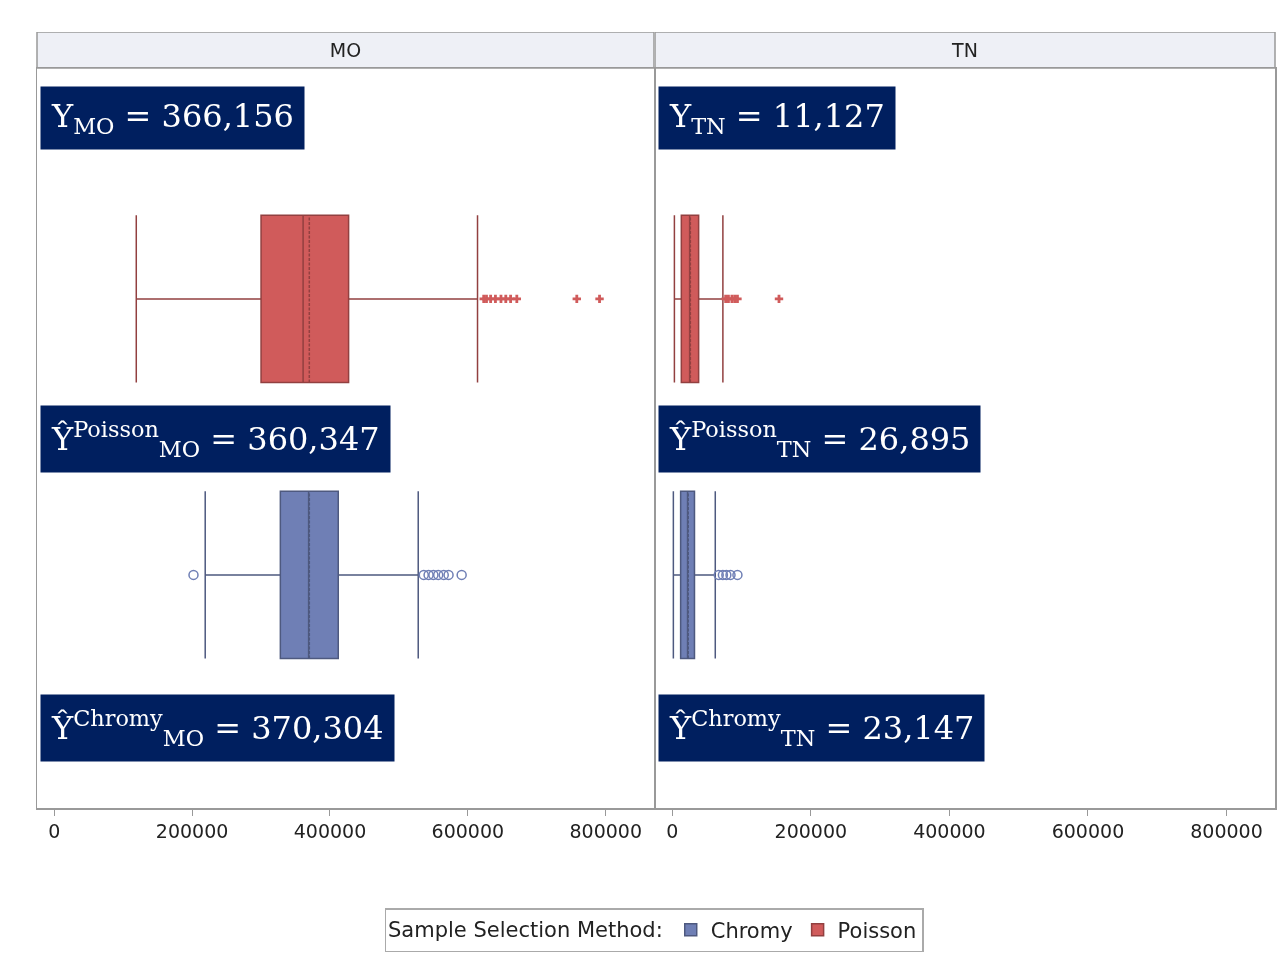  What do you see at coordinates (751, 930) in the screenshot?
I see `legend-label: Chromy` at bounding box center [751, 930].